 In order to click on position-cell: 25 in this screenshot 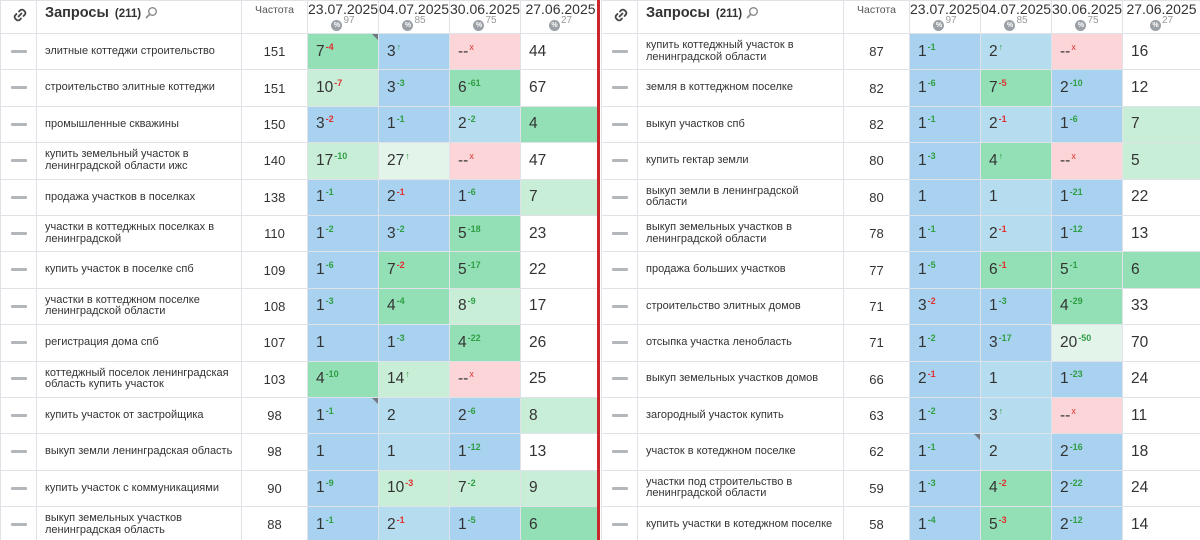, I will do `click(558, 379)`.